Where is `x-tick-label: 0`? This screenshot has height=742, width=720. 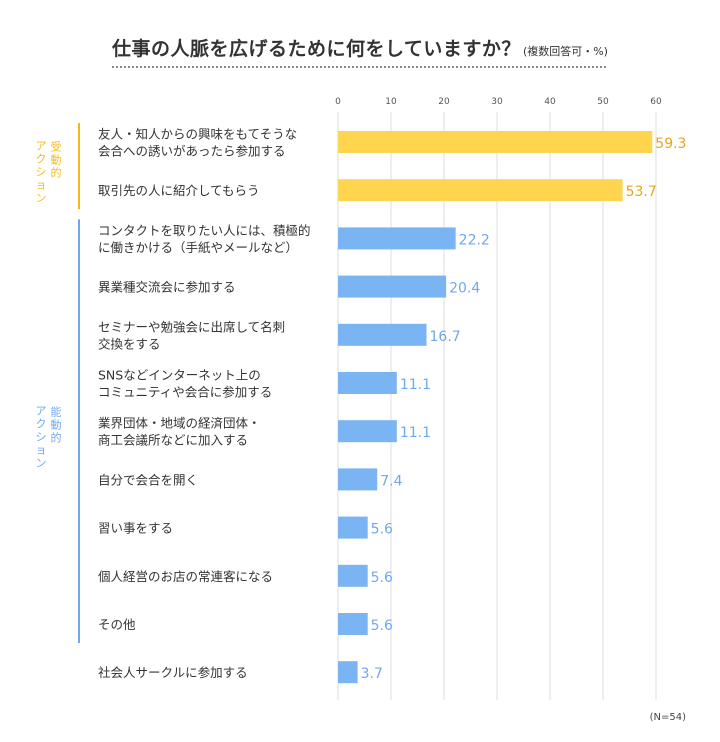 x-tick-label: 0 is located at coordinates (338, 102).